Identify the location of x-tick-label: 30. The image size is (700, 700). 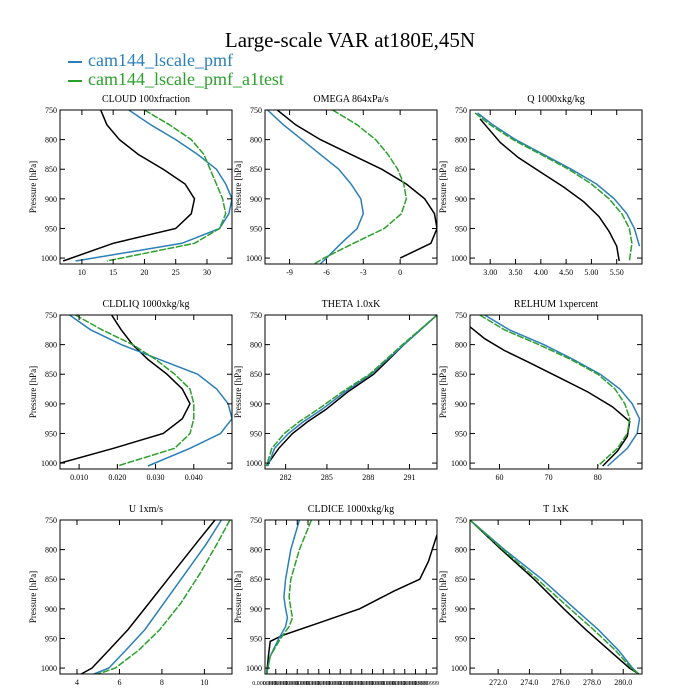
(207, 272).